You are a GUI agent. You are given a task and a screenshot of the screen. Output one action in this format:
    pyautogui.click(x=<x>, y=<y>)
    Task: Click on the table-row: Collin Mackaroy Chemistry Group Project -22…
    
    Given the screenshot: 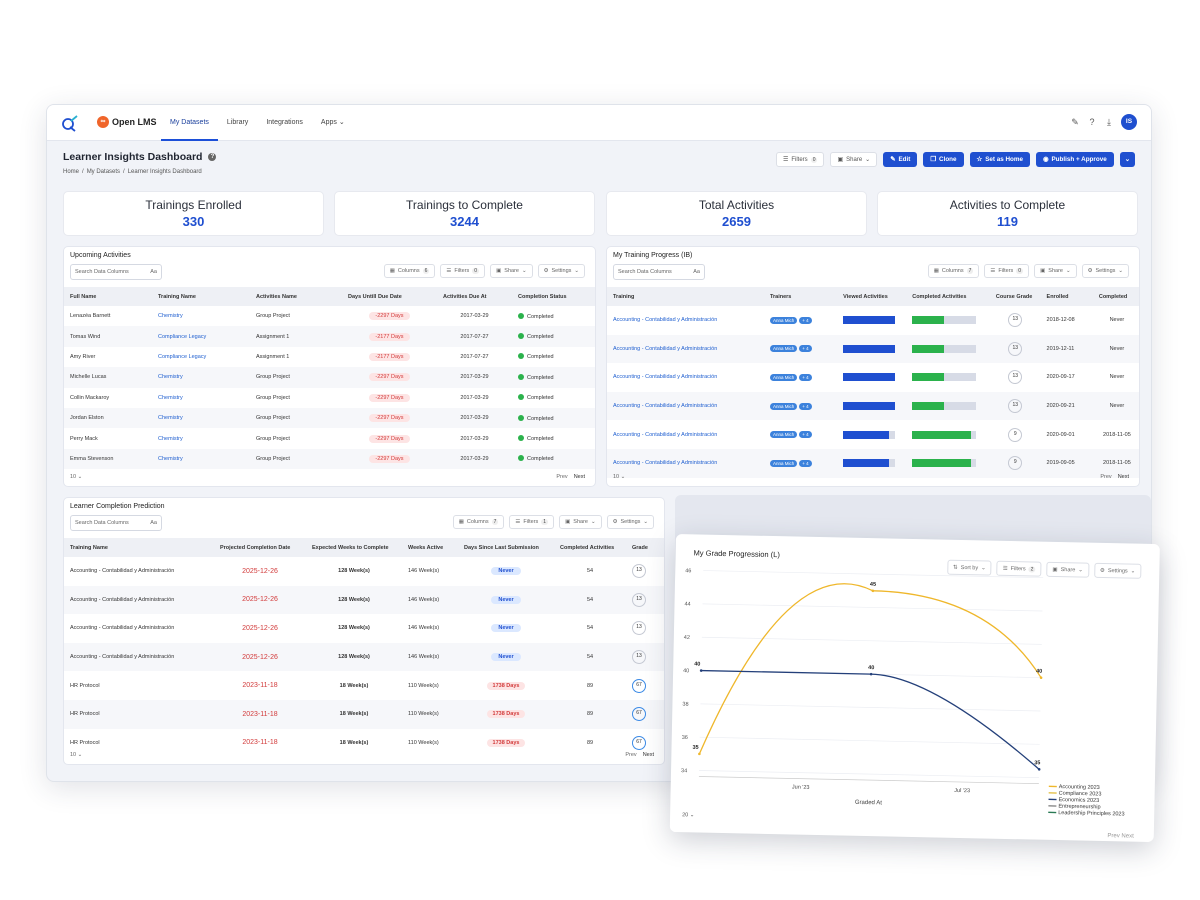 What is the action you would take?
    pyautogui.click(x=329, y=398)
    